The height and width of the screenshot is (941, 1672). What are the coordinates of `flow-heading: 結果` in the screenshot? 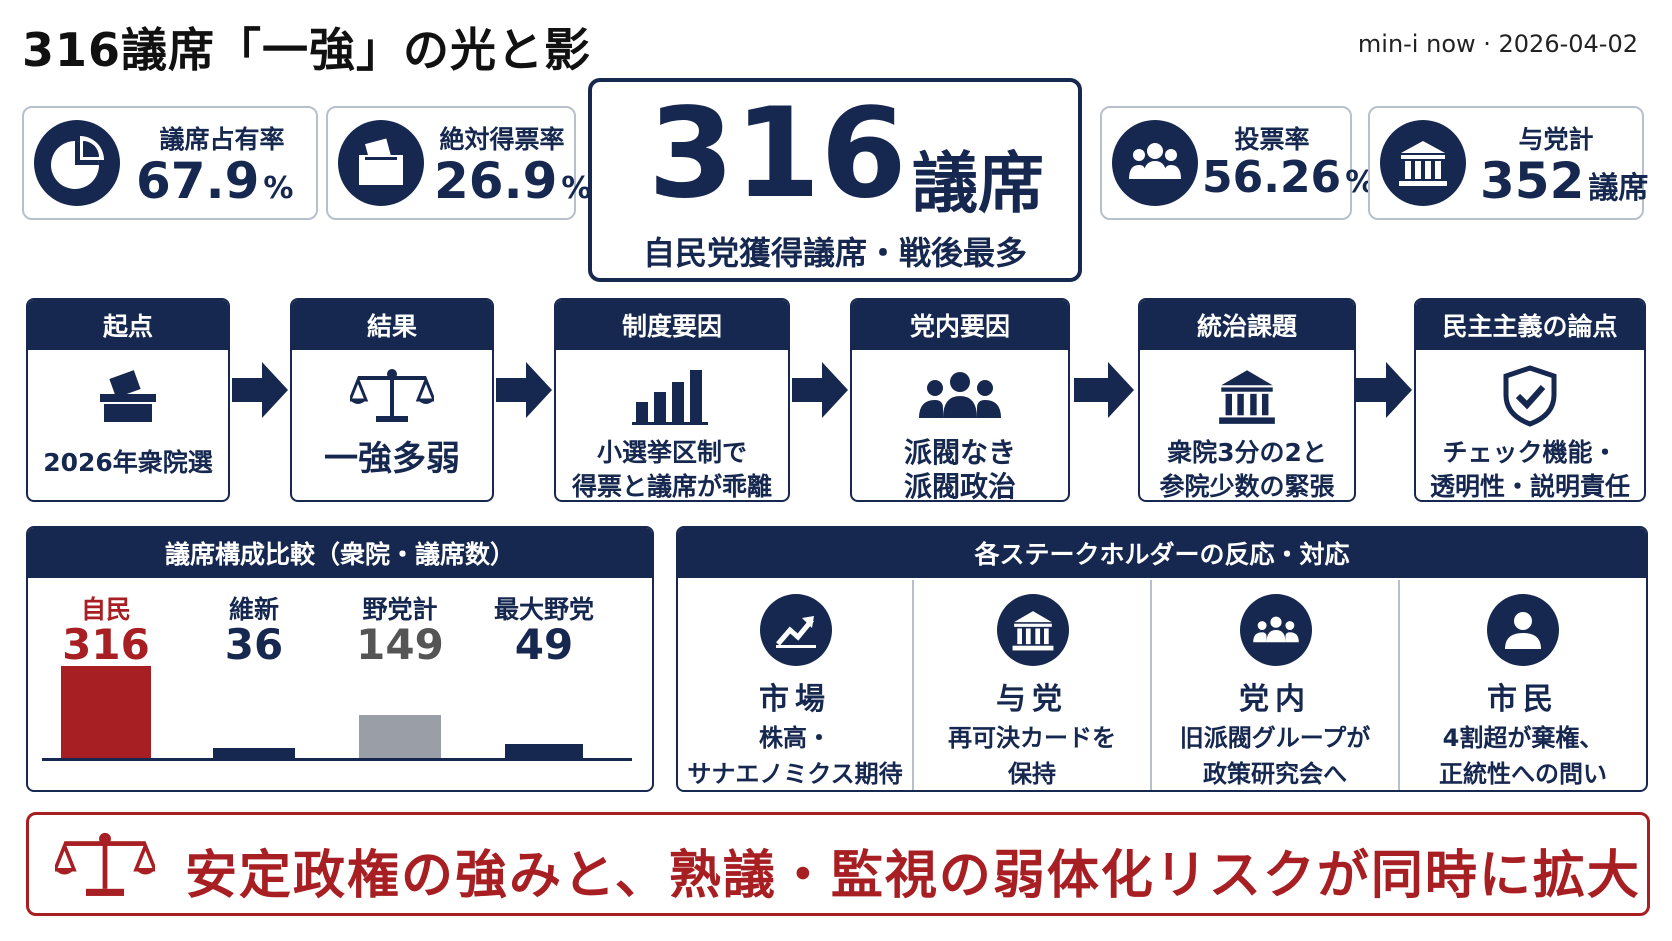 It's located at (392, 325).